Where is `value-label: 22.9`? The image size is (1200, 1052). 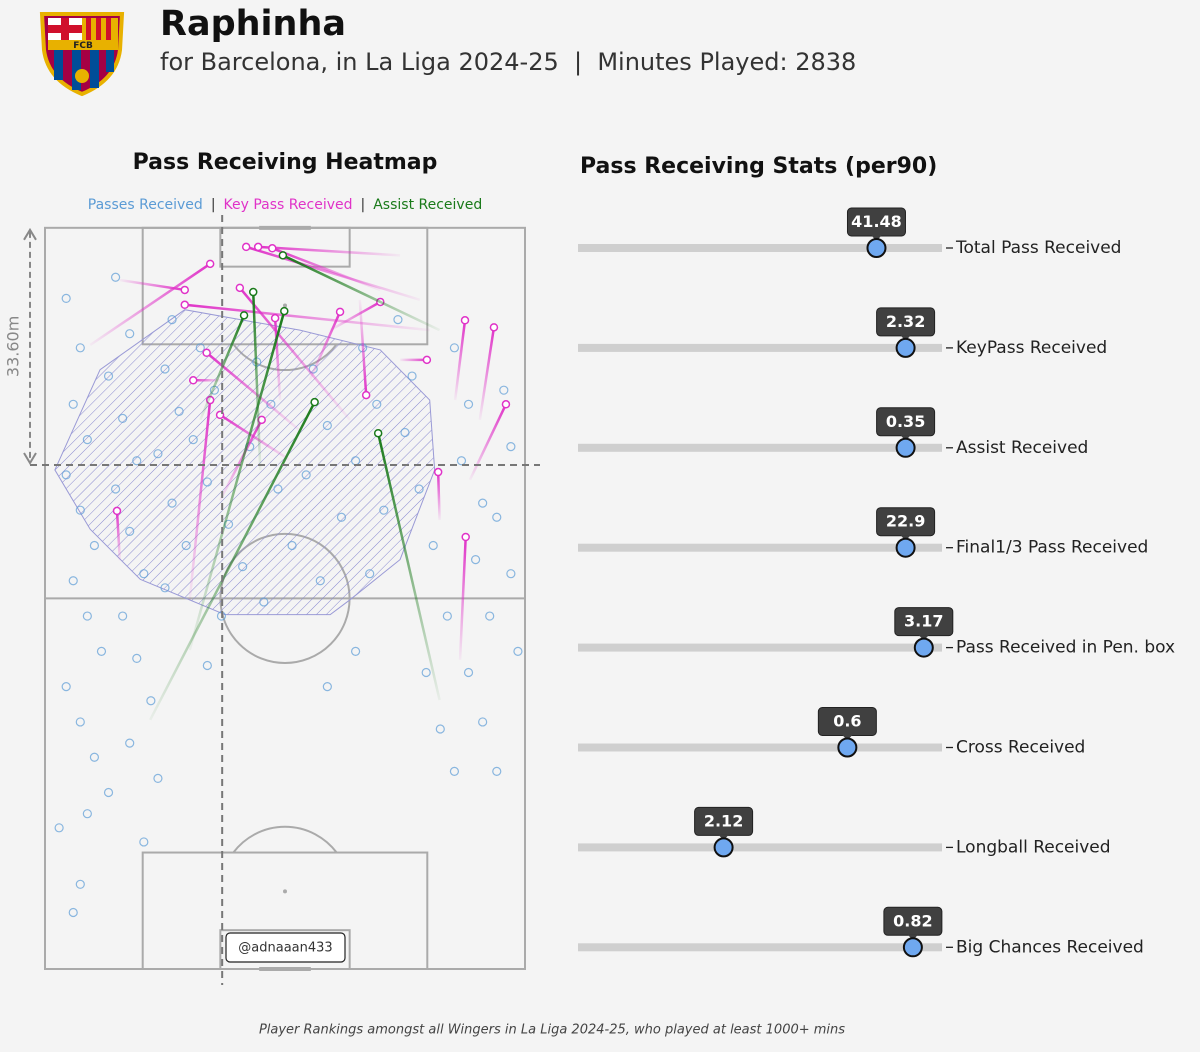 value-label: 22.9 is located at coordinates (905, 521).